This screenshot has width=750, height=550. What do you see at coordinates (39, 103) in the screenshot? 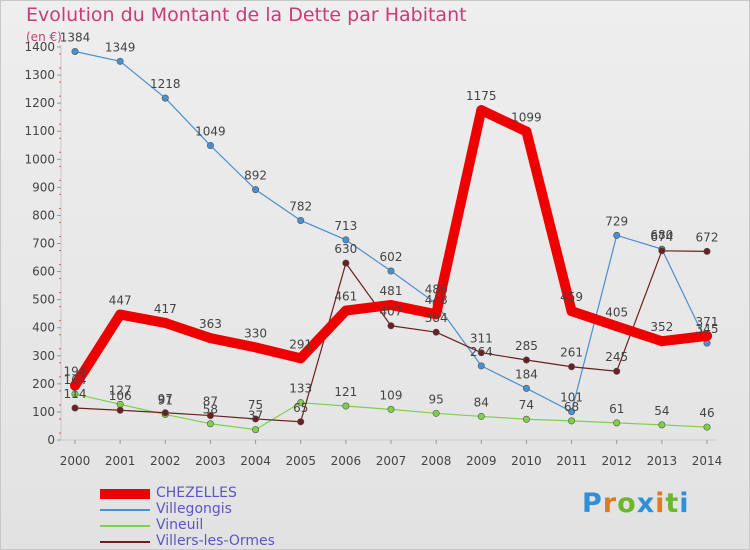
I see `y-tick-label: 1200` at bounding box center [39, 103].